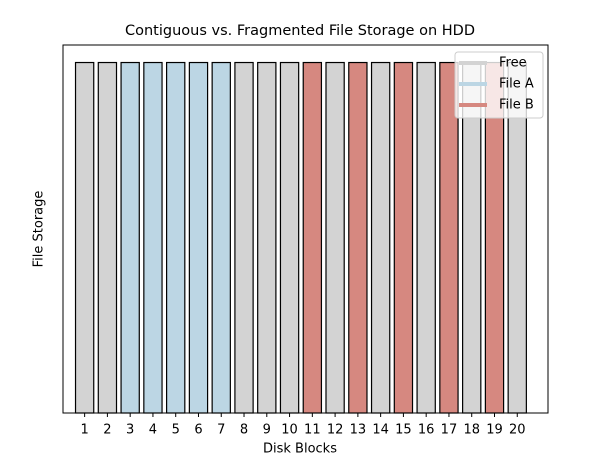  What do you see at coordinates (267, 430) in the screenshot?
I see `x-tick-label: 9` at bounding box center [267, 430].